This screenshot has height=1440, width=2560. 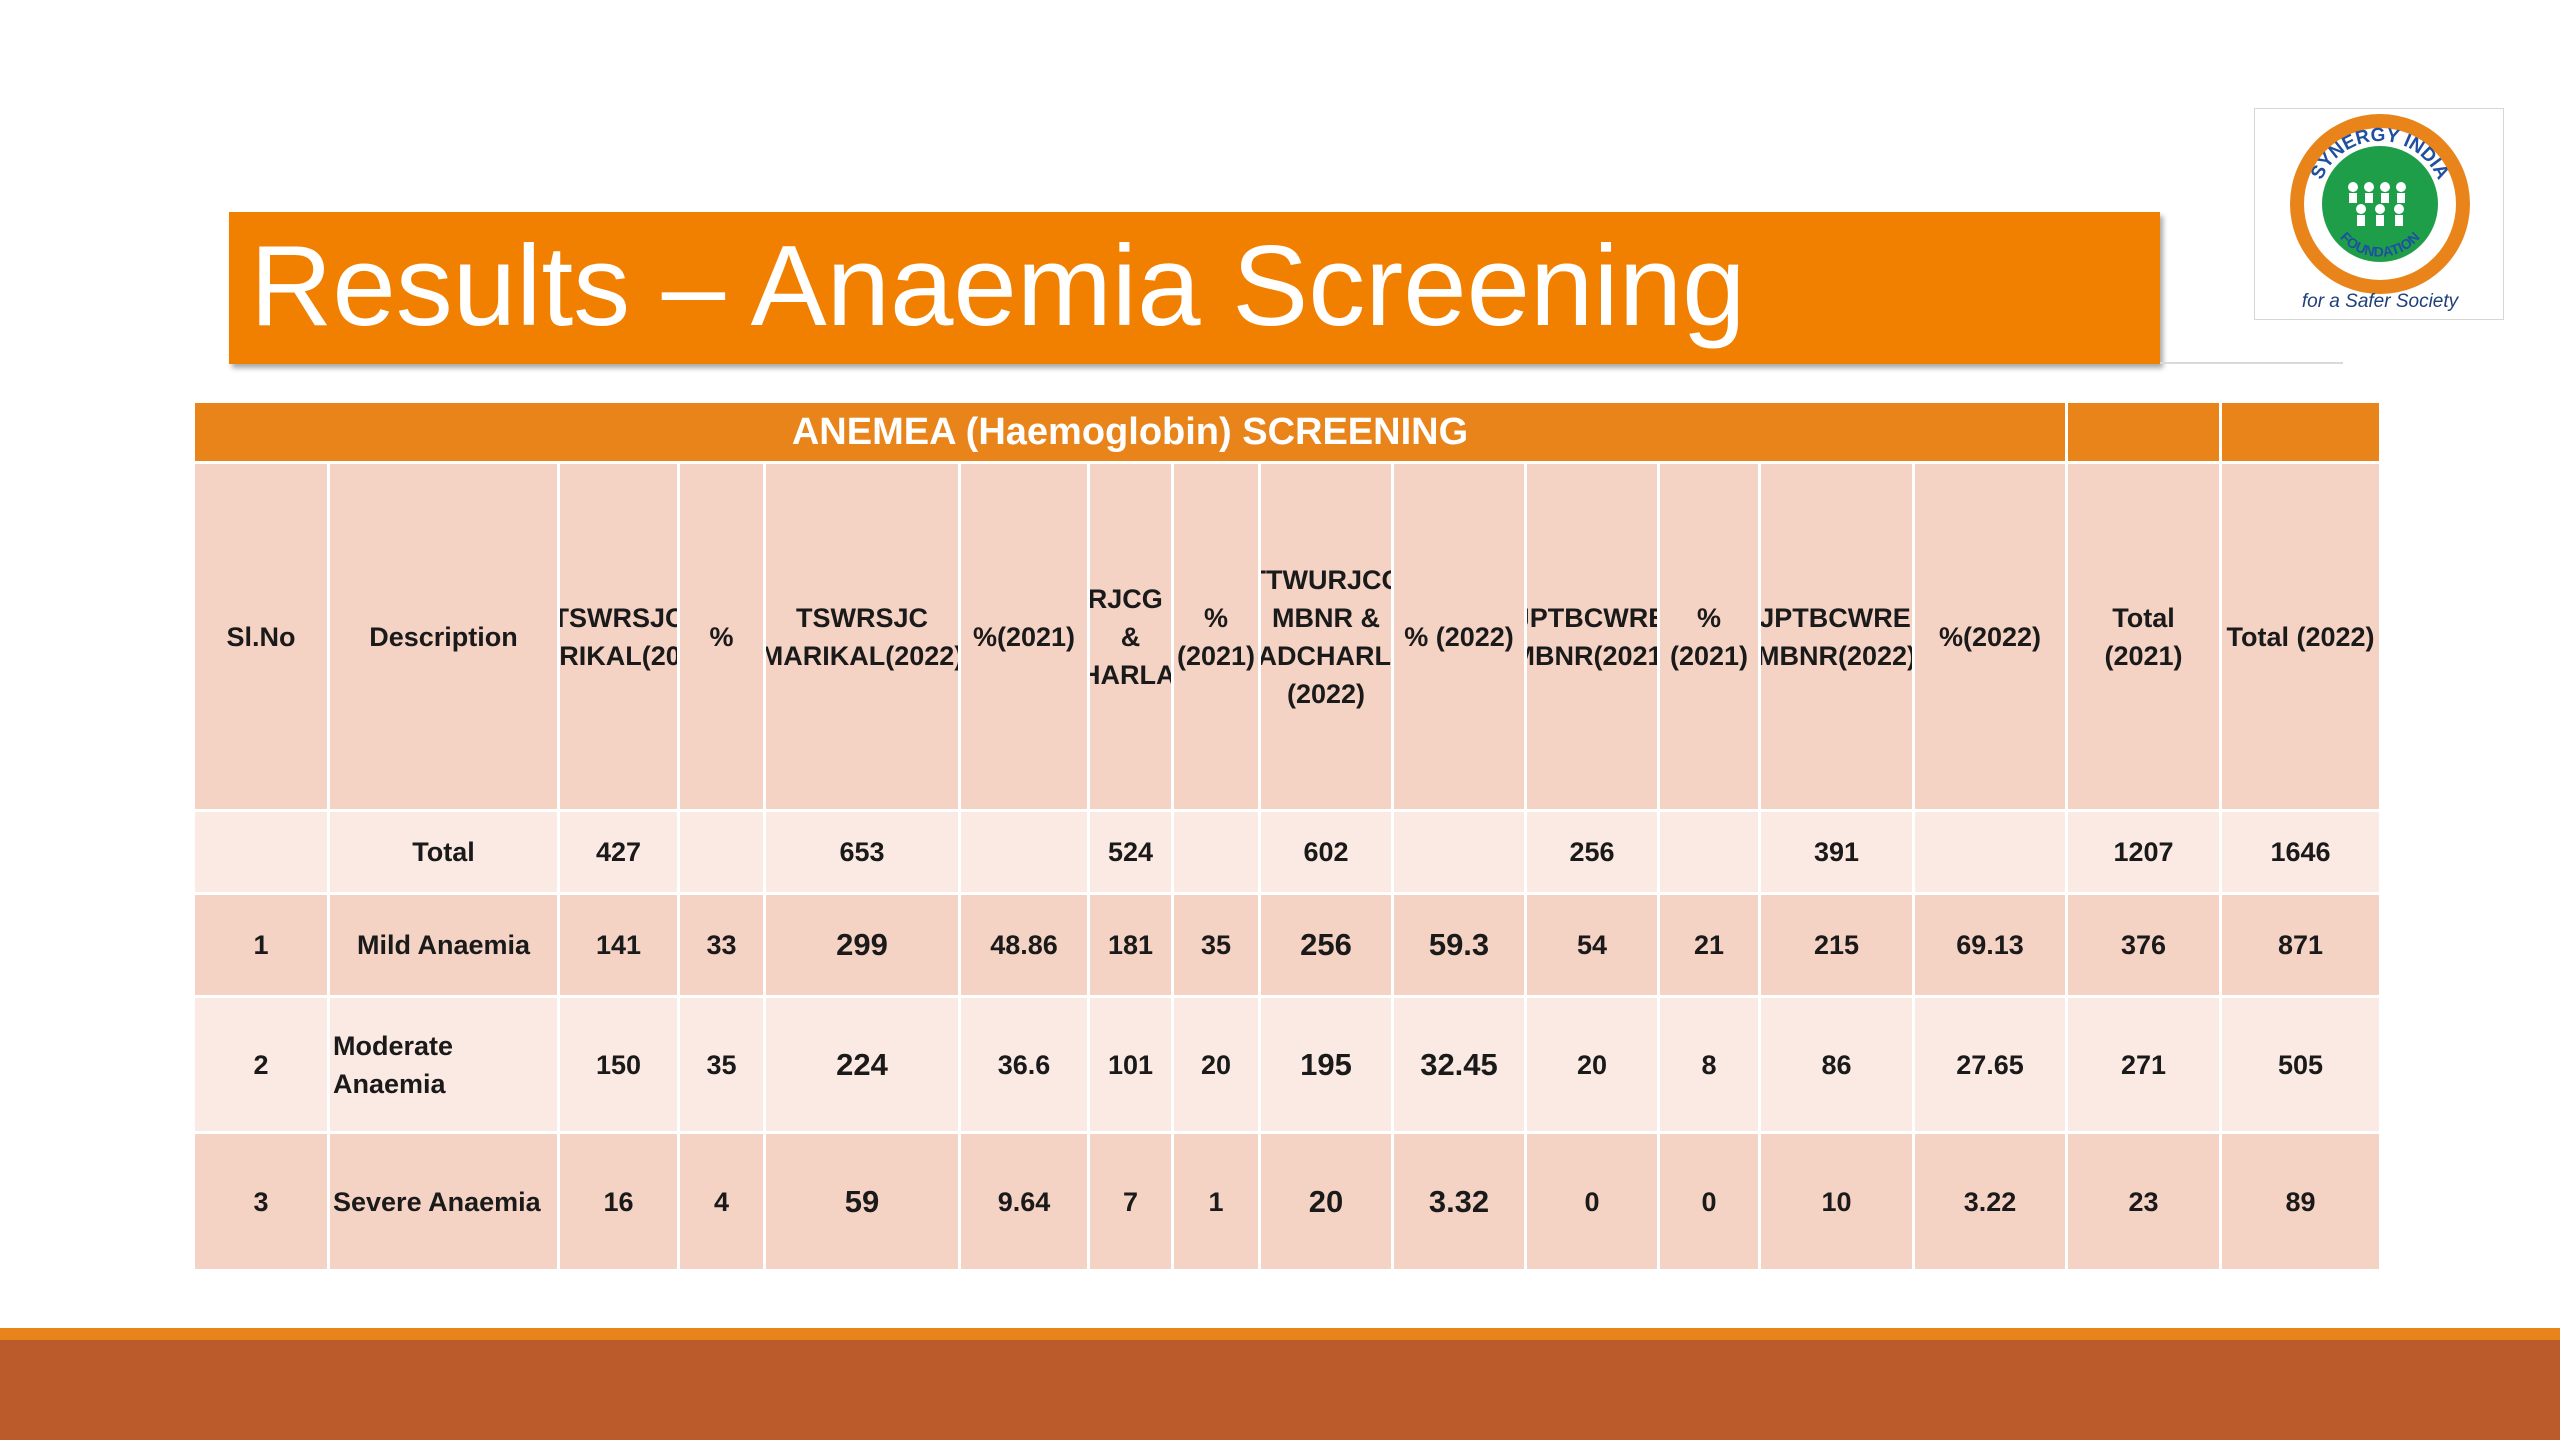 I want to click on table-cell: Moderate Anaemia, so click(x=443, y=1064).